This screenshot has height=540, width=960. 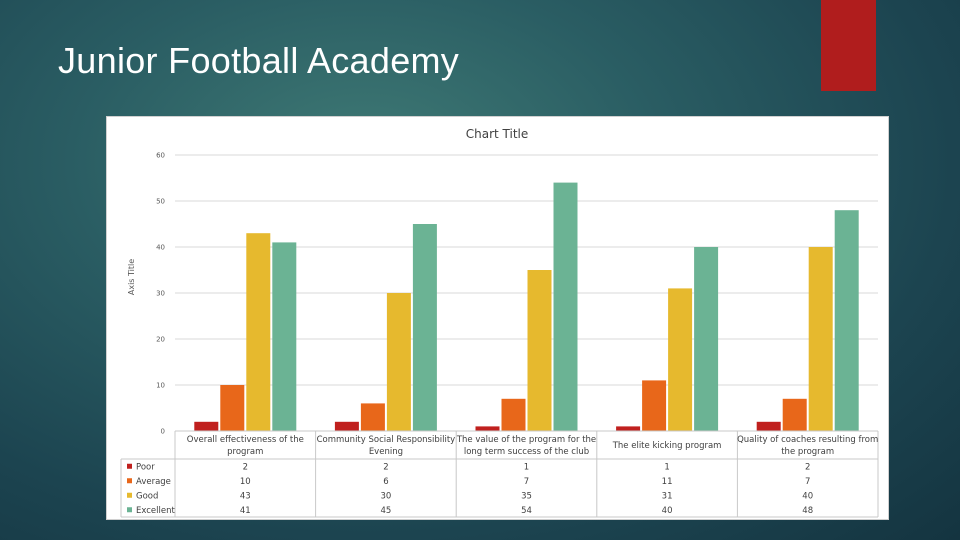 I want to click on y-axis-title: Axis Title, so click(x=131, y=277).